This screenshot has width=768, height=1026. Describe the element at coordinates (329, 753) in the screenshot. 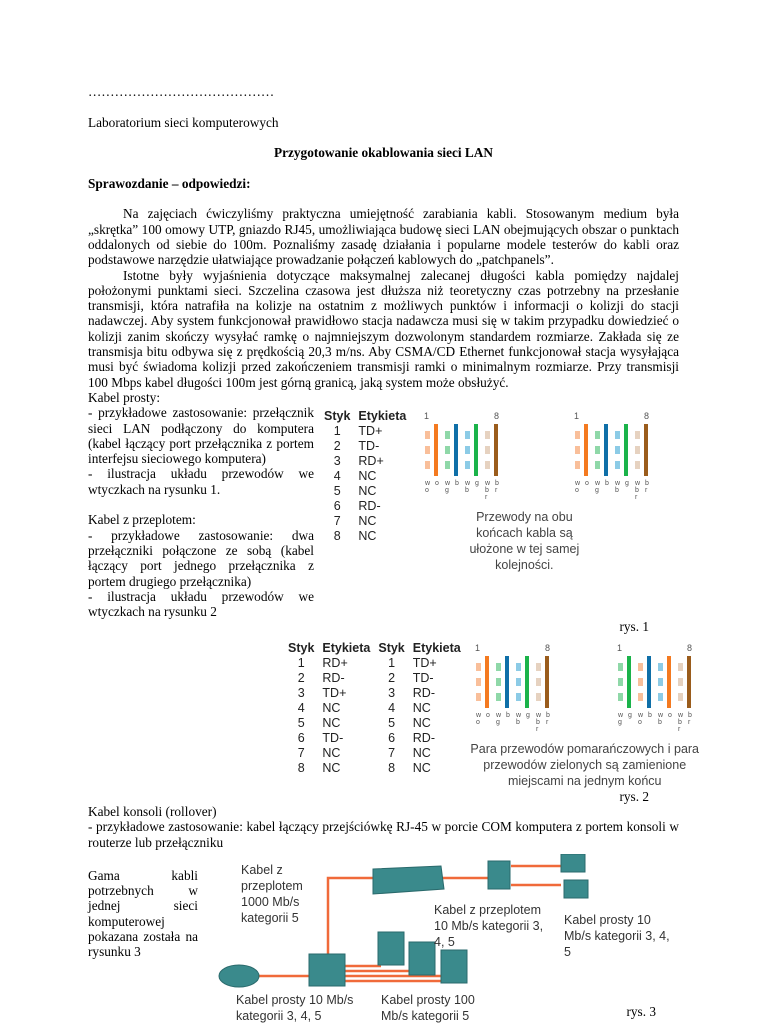

I see `pin-row: 7 NC` at that location.